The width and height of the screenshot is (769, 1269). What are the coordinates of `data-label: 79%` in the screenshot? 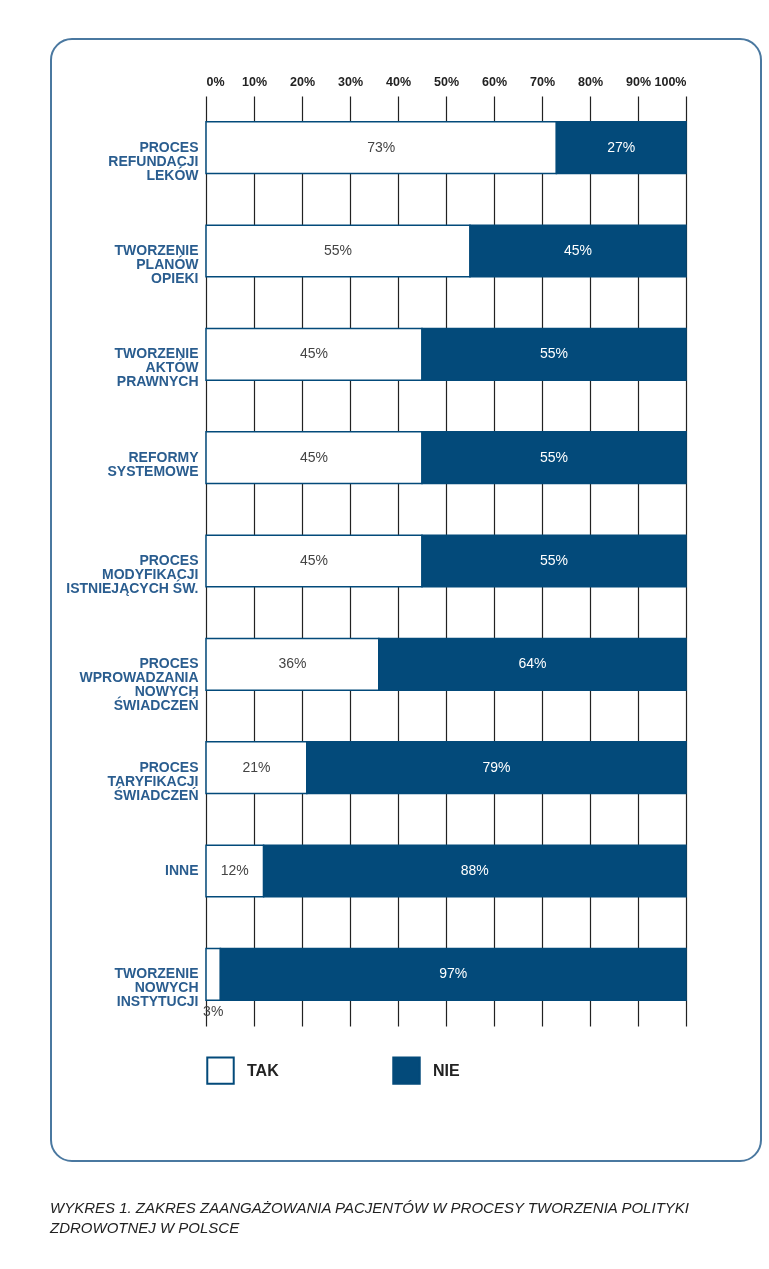 It's located at (496, 766).